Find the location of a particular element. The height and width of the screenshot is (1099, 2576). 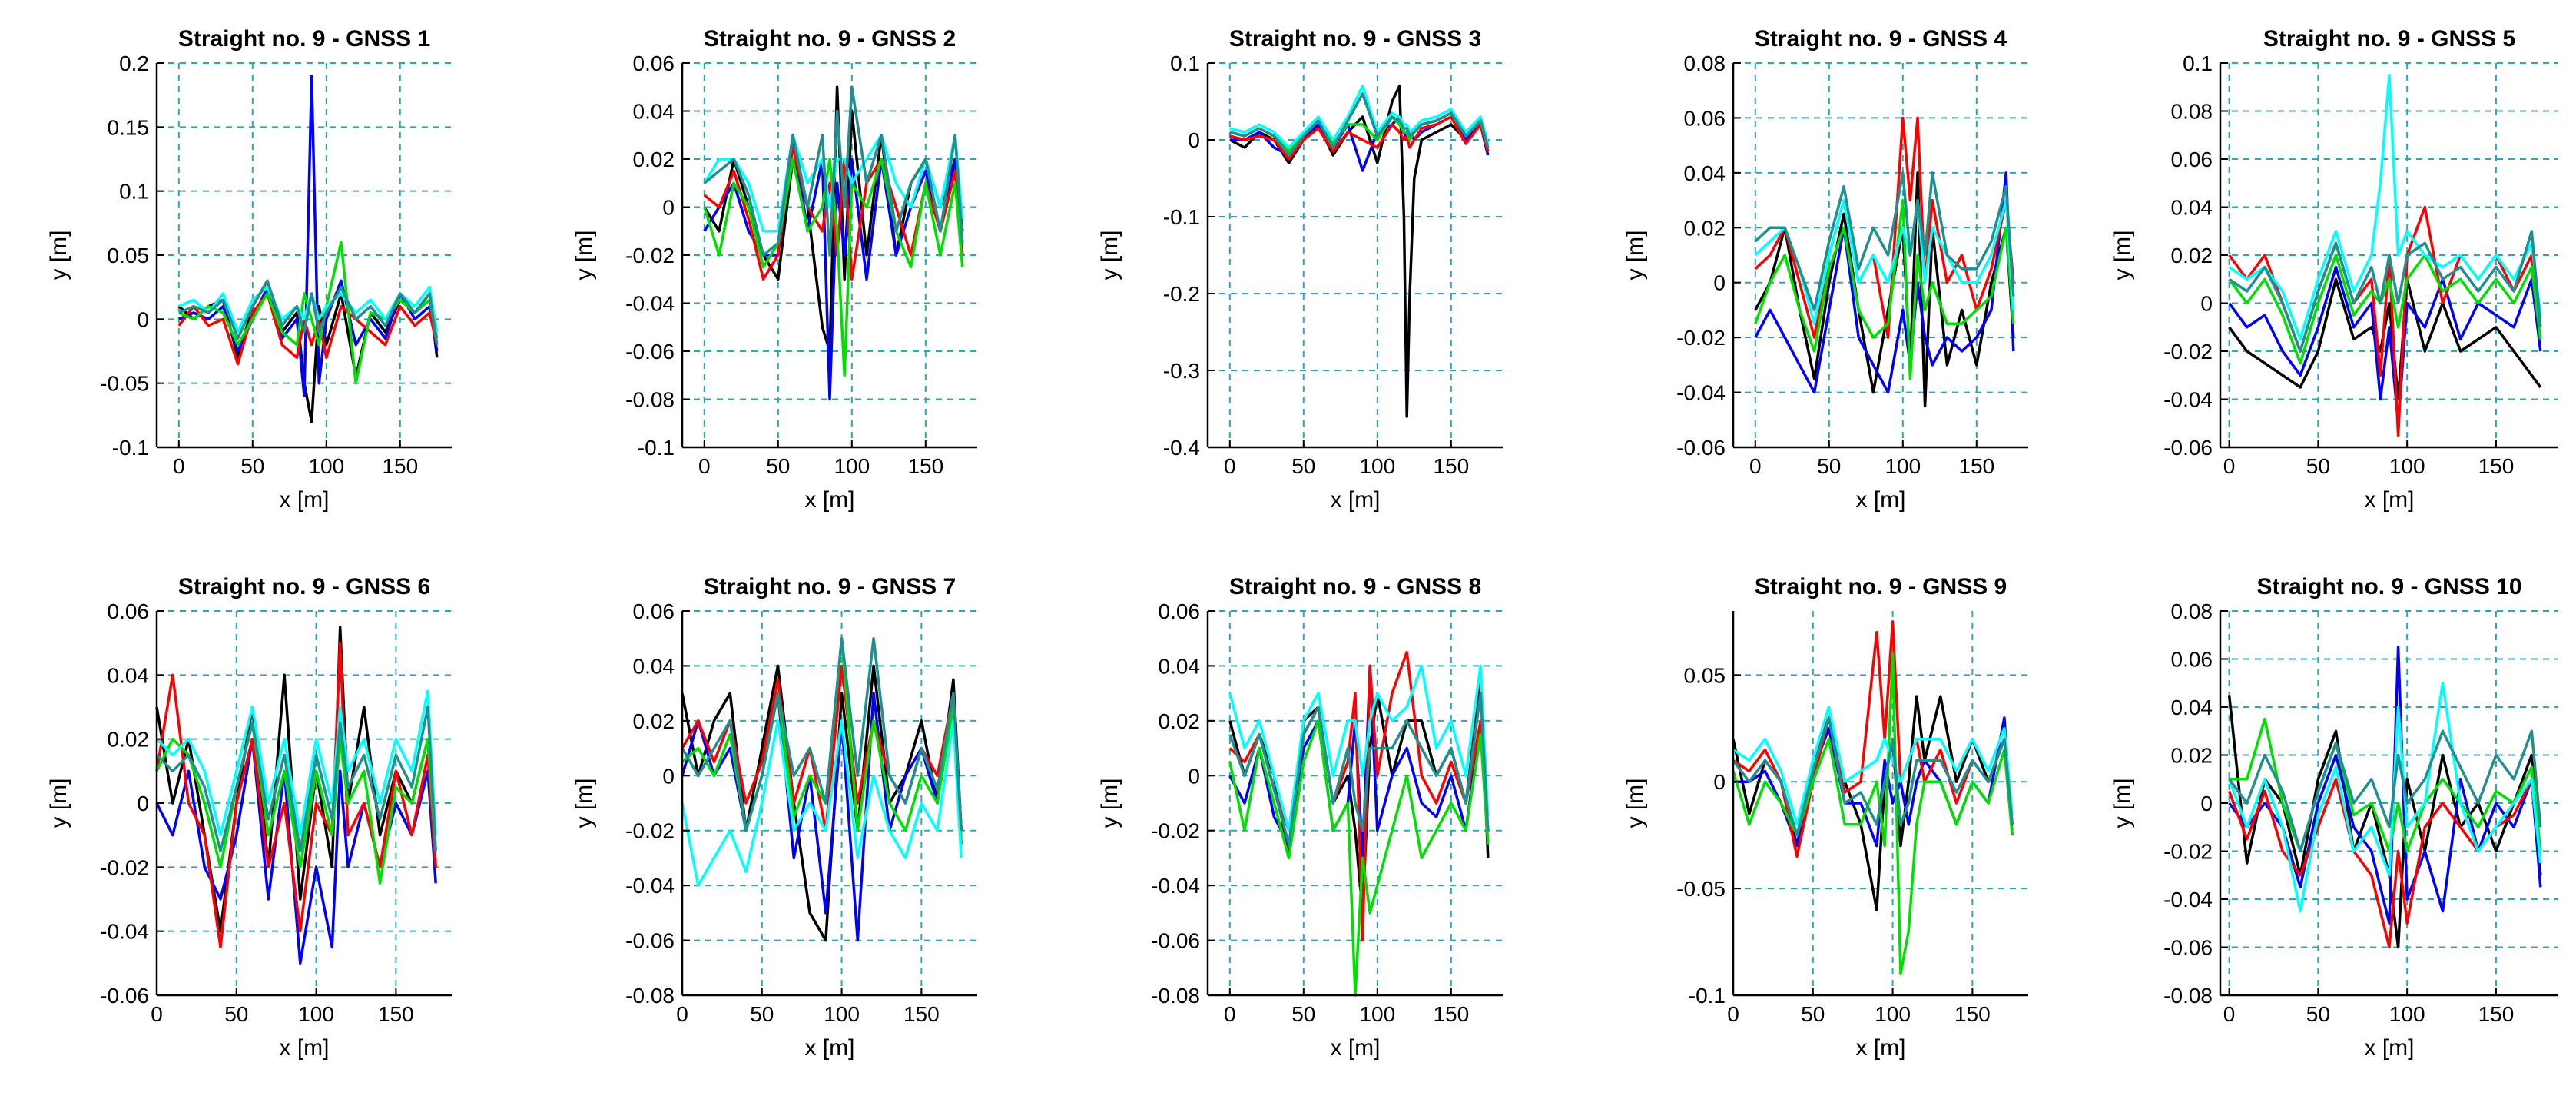

chart-1-ylabel: y [m] is located at coordinates (58, 256).